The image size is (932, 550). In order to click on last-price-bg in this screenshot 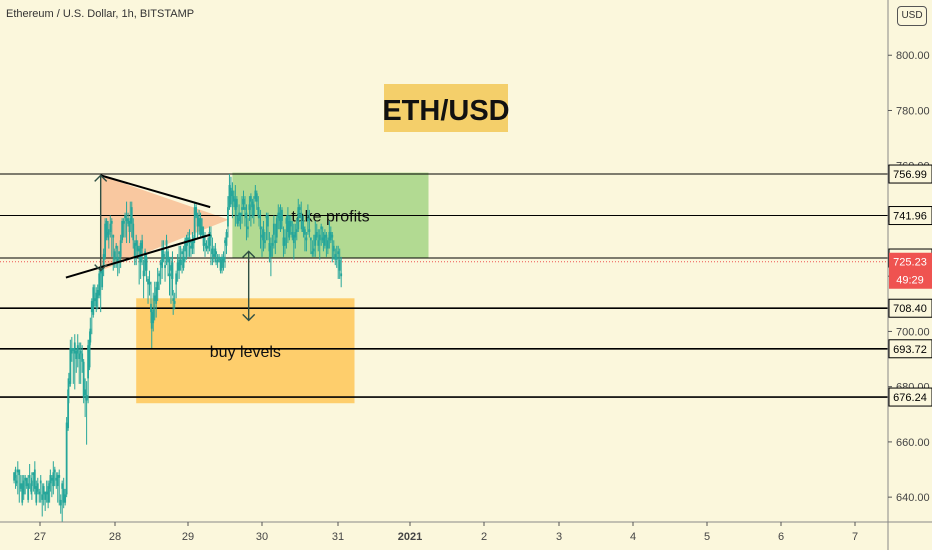, I will do `click(910, 270)`.